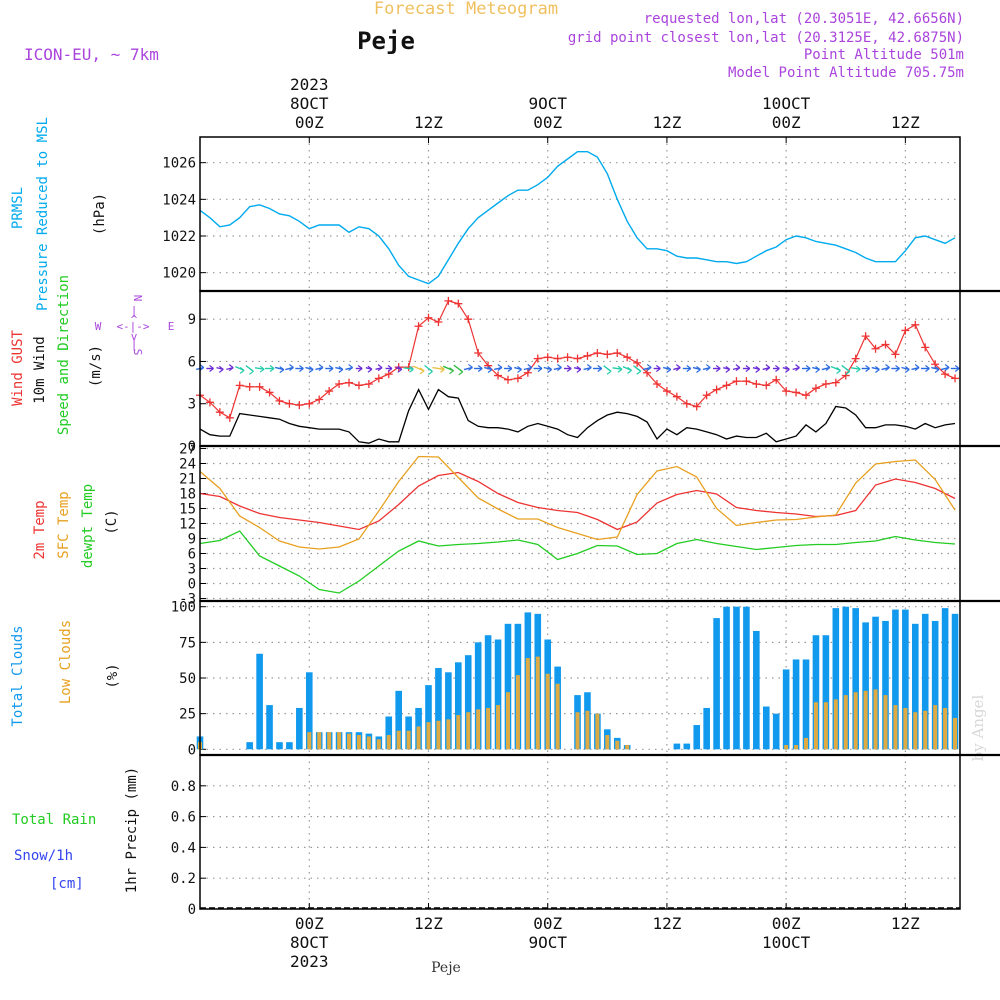  What do you see at coordinates (137, 298) in the screenshot?
I see `svg-text: N` at bounding box center [137, 298].